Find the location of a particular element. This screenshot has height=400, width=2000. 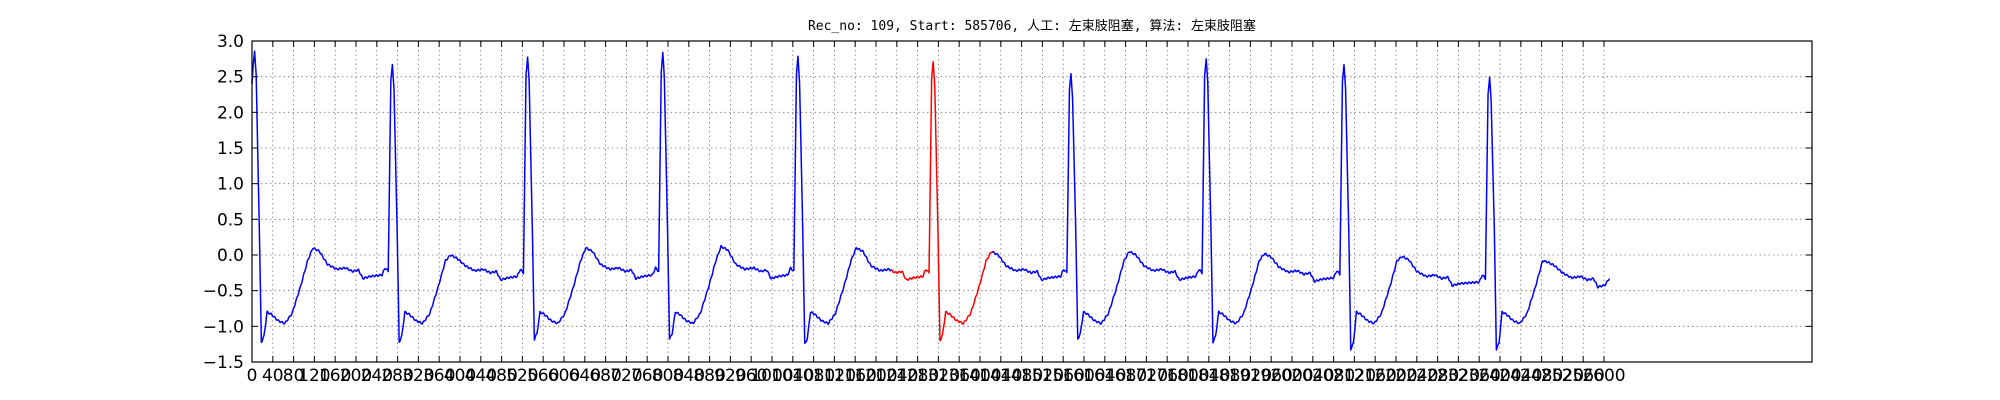

x-tick-label: 1760 is located at coordinates (1167, 376).